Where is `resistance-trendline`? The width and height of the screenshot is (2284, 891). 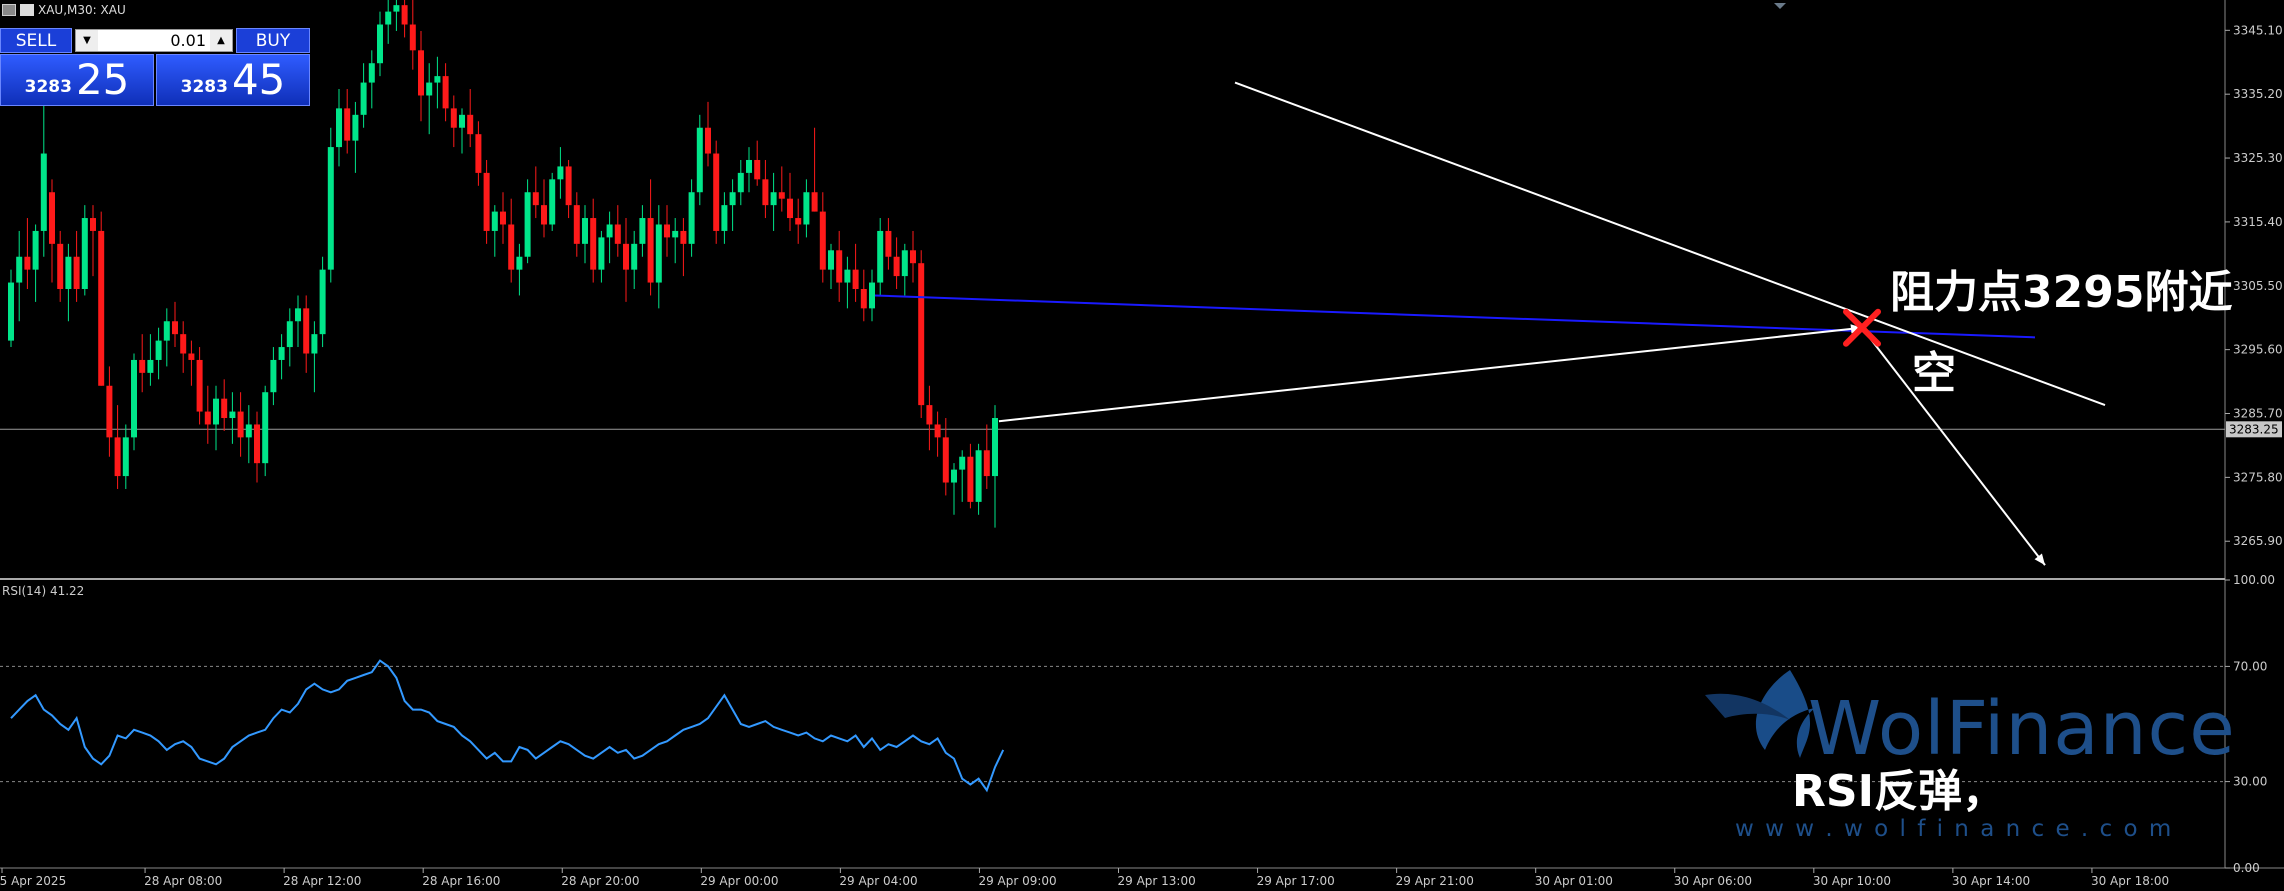 resistance-trendline is located at coordinates (1670, 244).